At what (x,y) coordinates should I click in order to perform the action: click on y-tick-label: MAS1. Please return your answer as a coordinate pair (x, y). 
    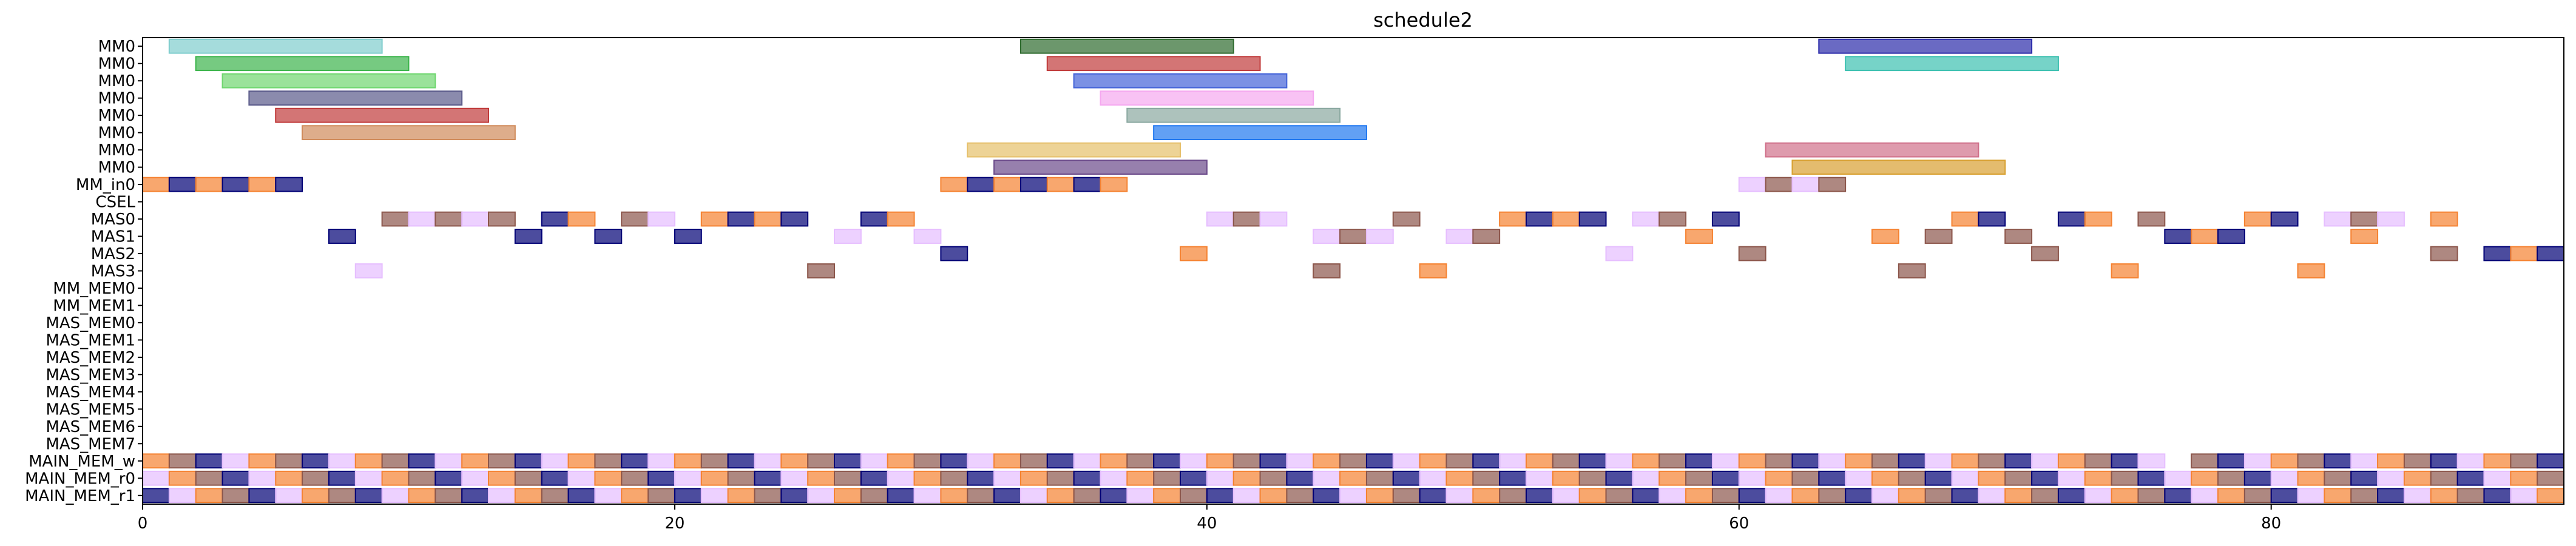
    Looking at the image, I should click on (113, 237).